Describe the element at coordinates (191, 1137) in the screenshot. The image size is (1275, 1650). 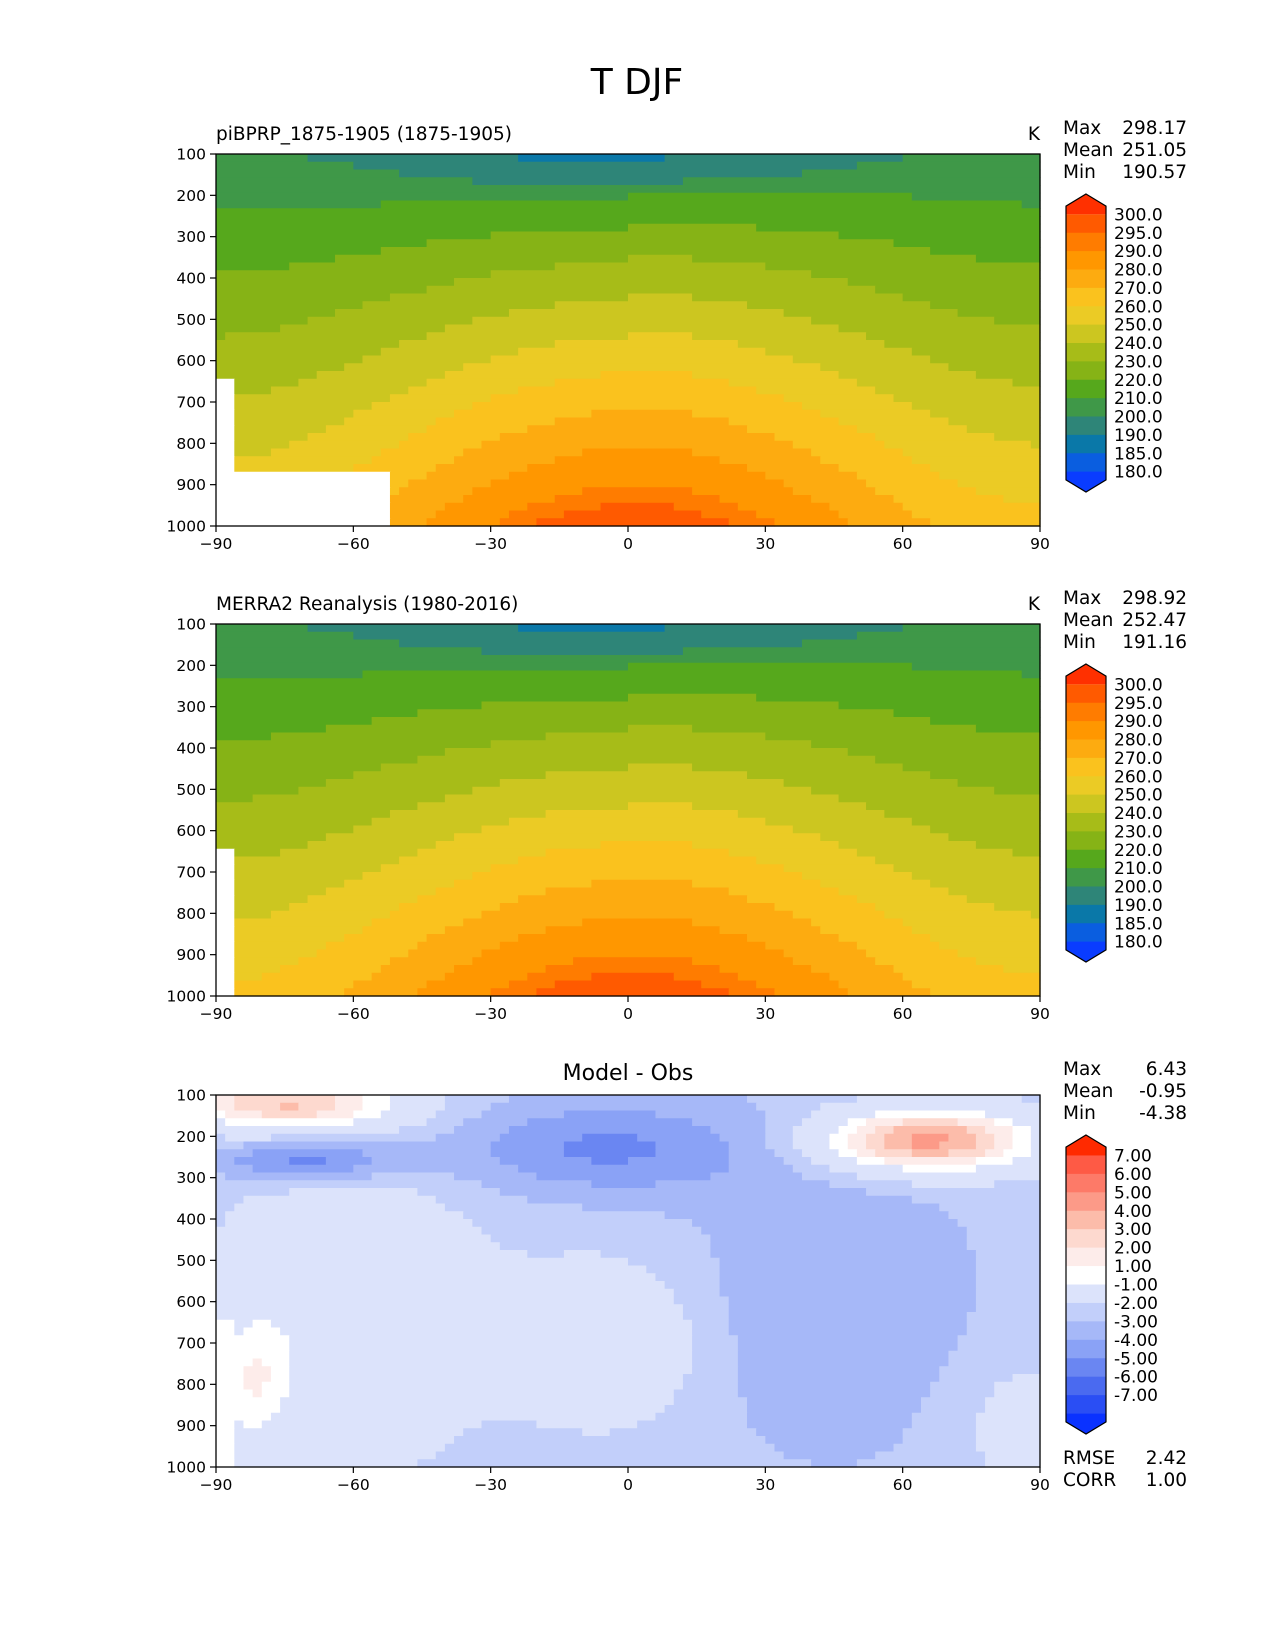
I see `panel-2-ytick-label: 200` at that location.